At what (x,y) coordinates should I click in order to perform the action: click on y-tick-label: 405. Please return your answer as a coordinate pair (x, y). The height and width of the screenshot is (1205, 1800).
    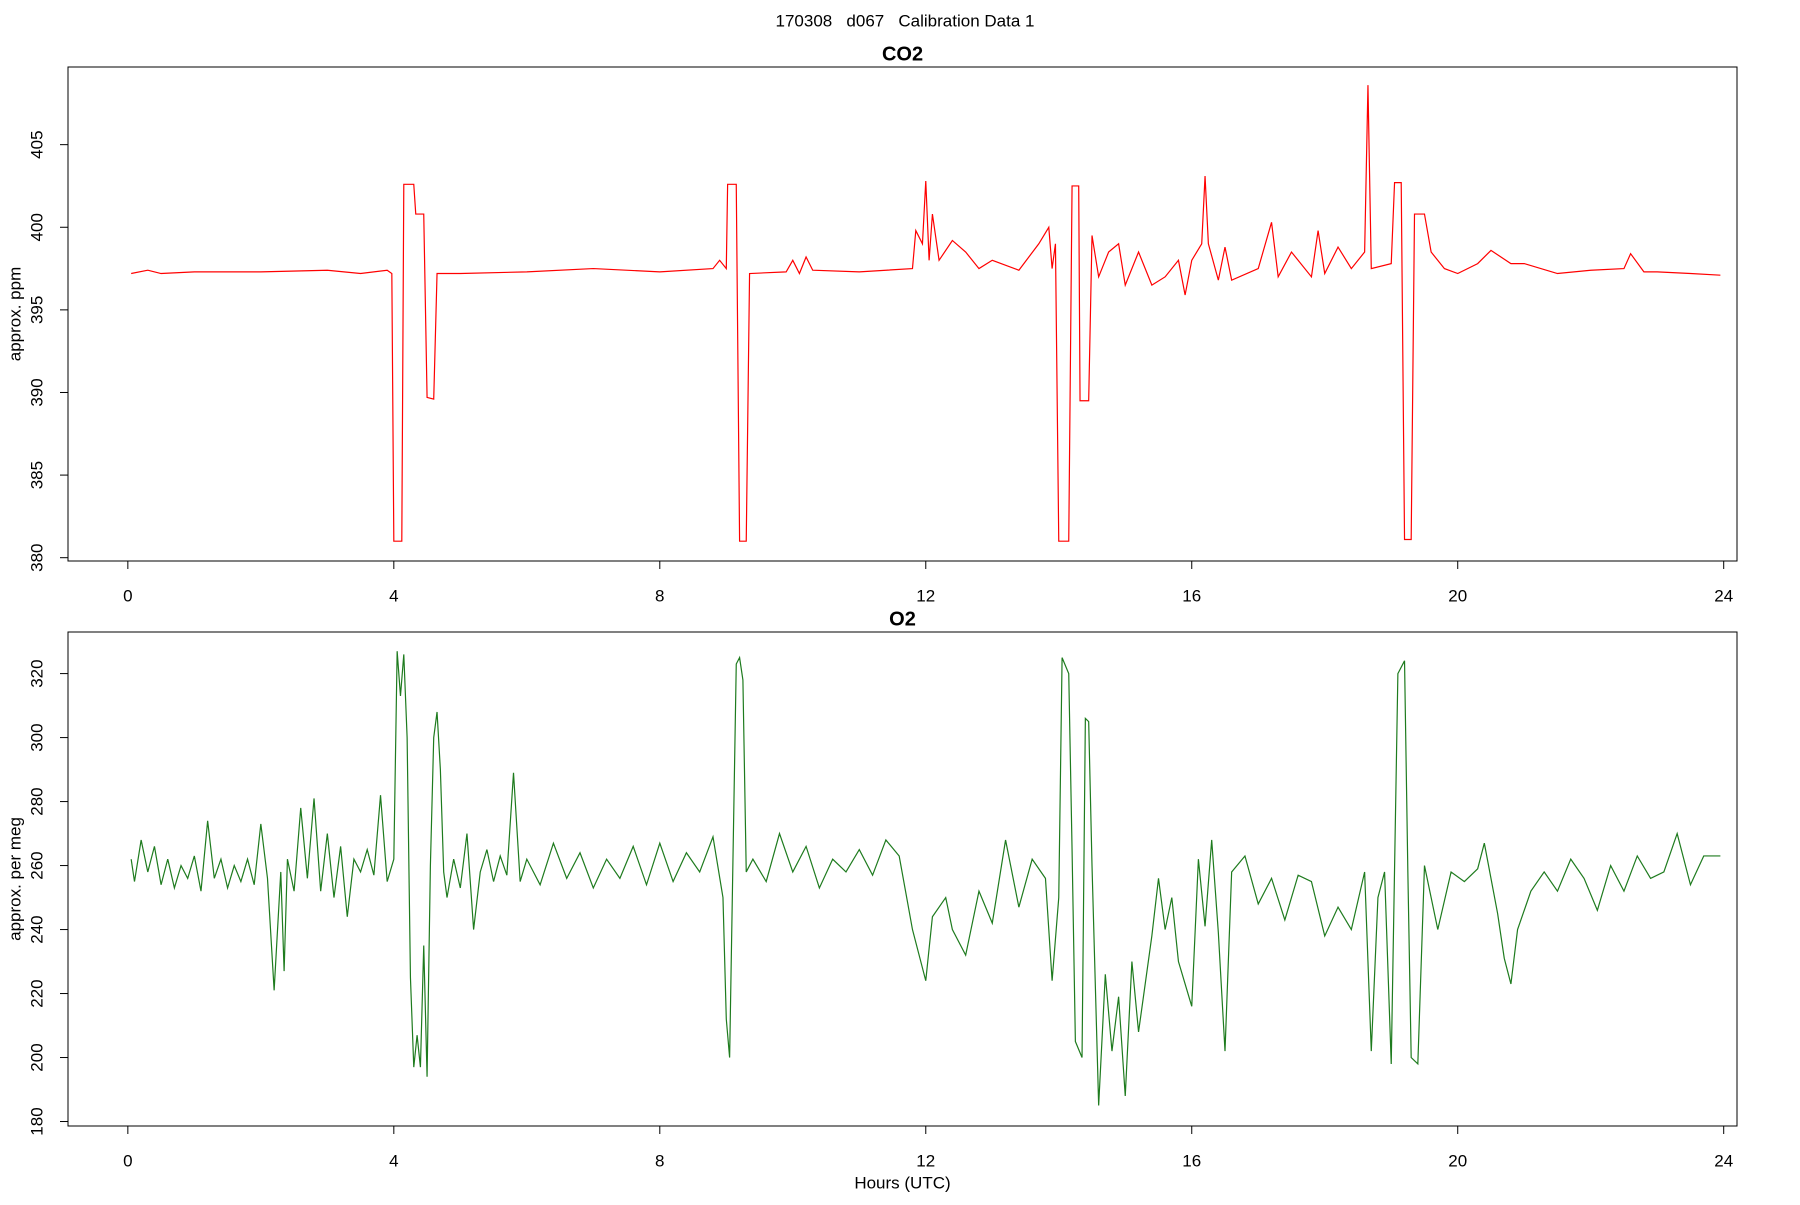
    Looking at the image, I should click on (36, 144).